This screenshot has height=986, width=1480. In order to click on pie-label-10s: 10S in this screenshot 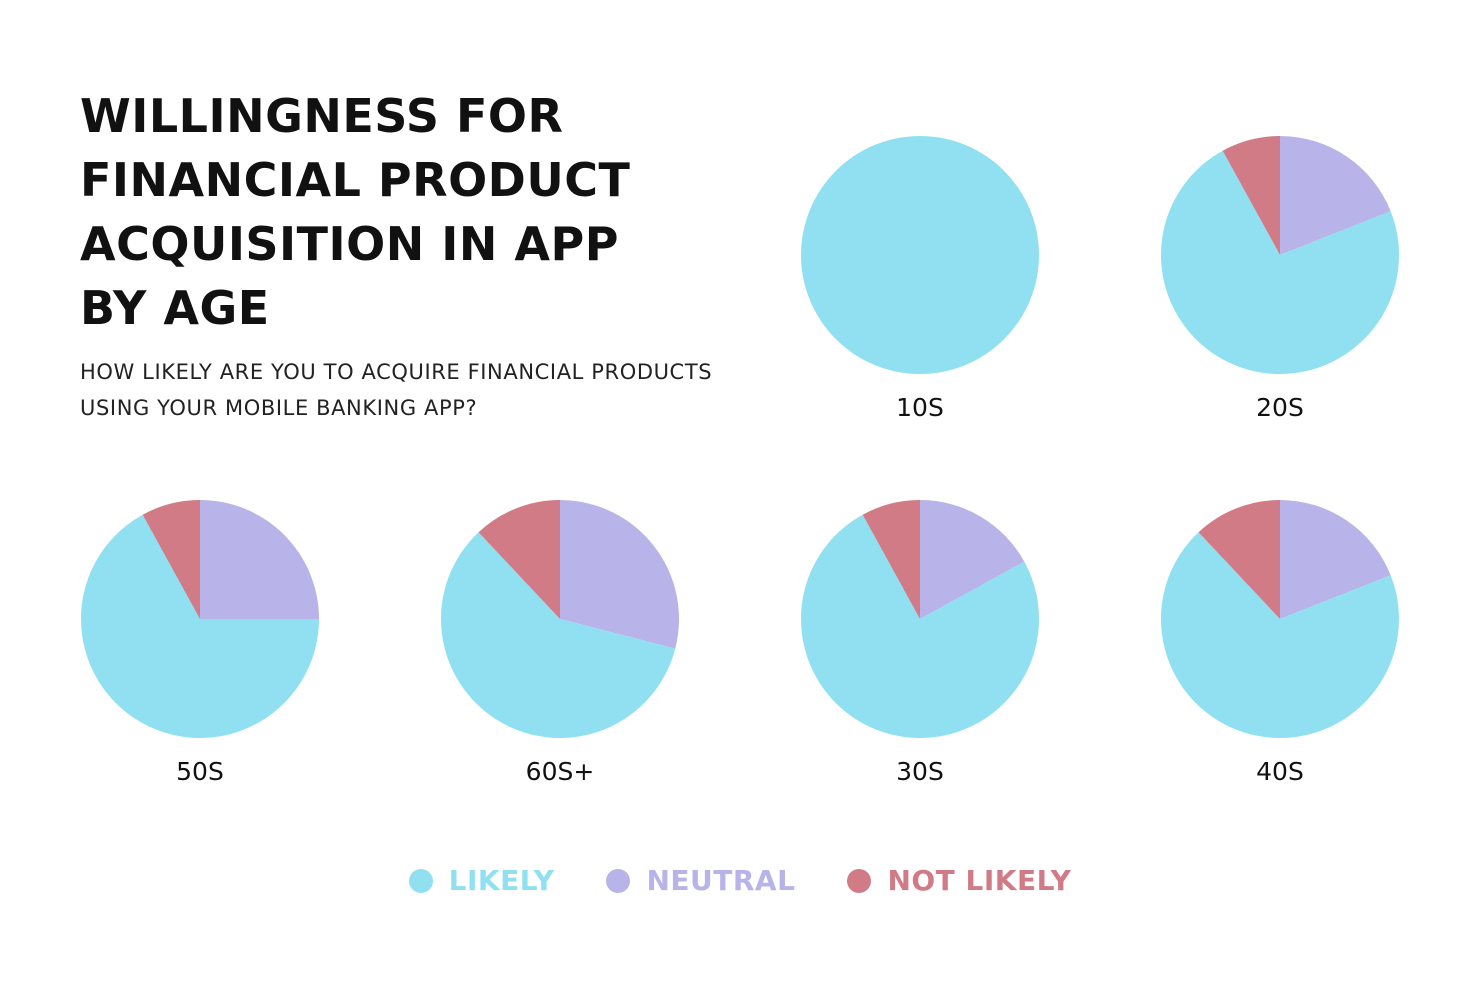, I will do `click(920, 407)`.